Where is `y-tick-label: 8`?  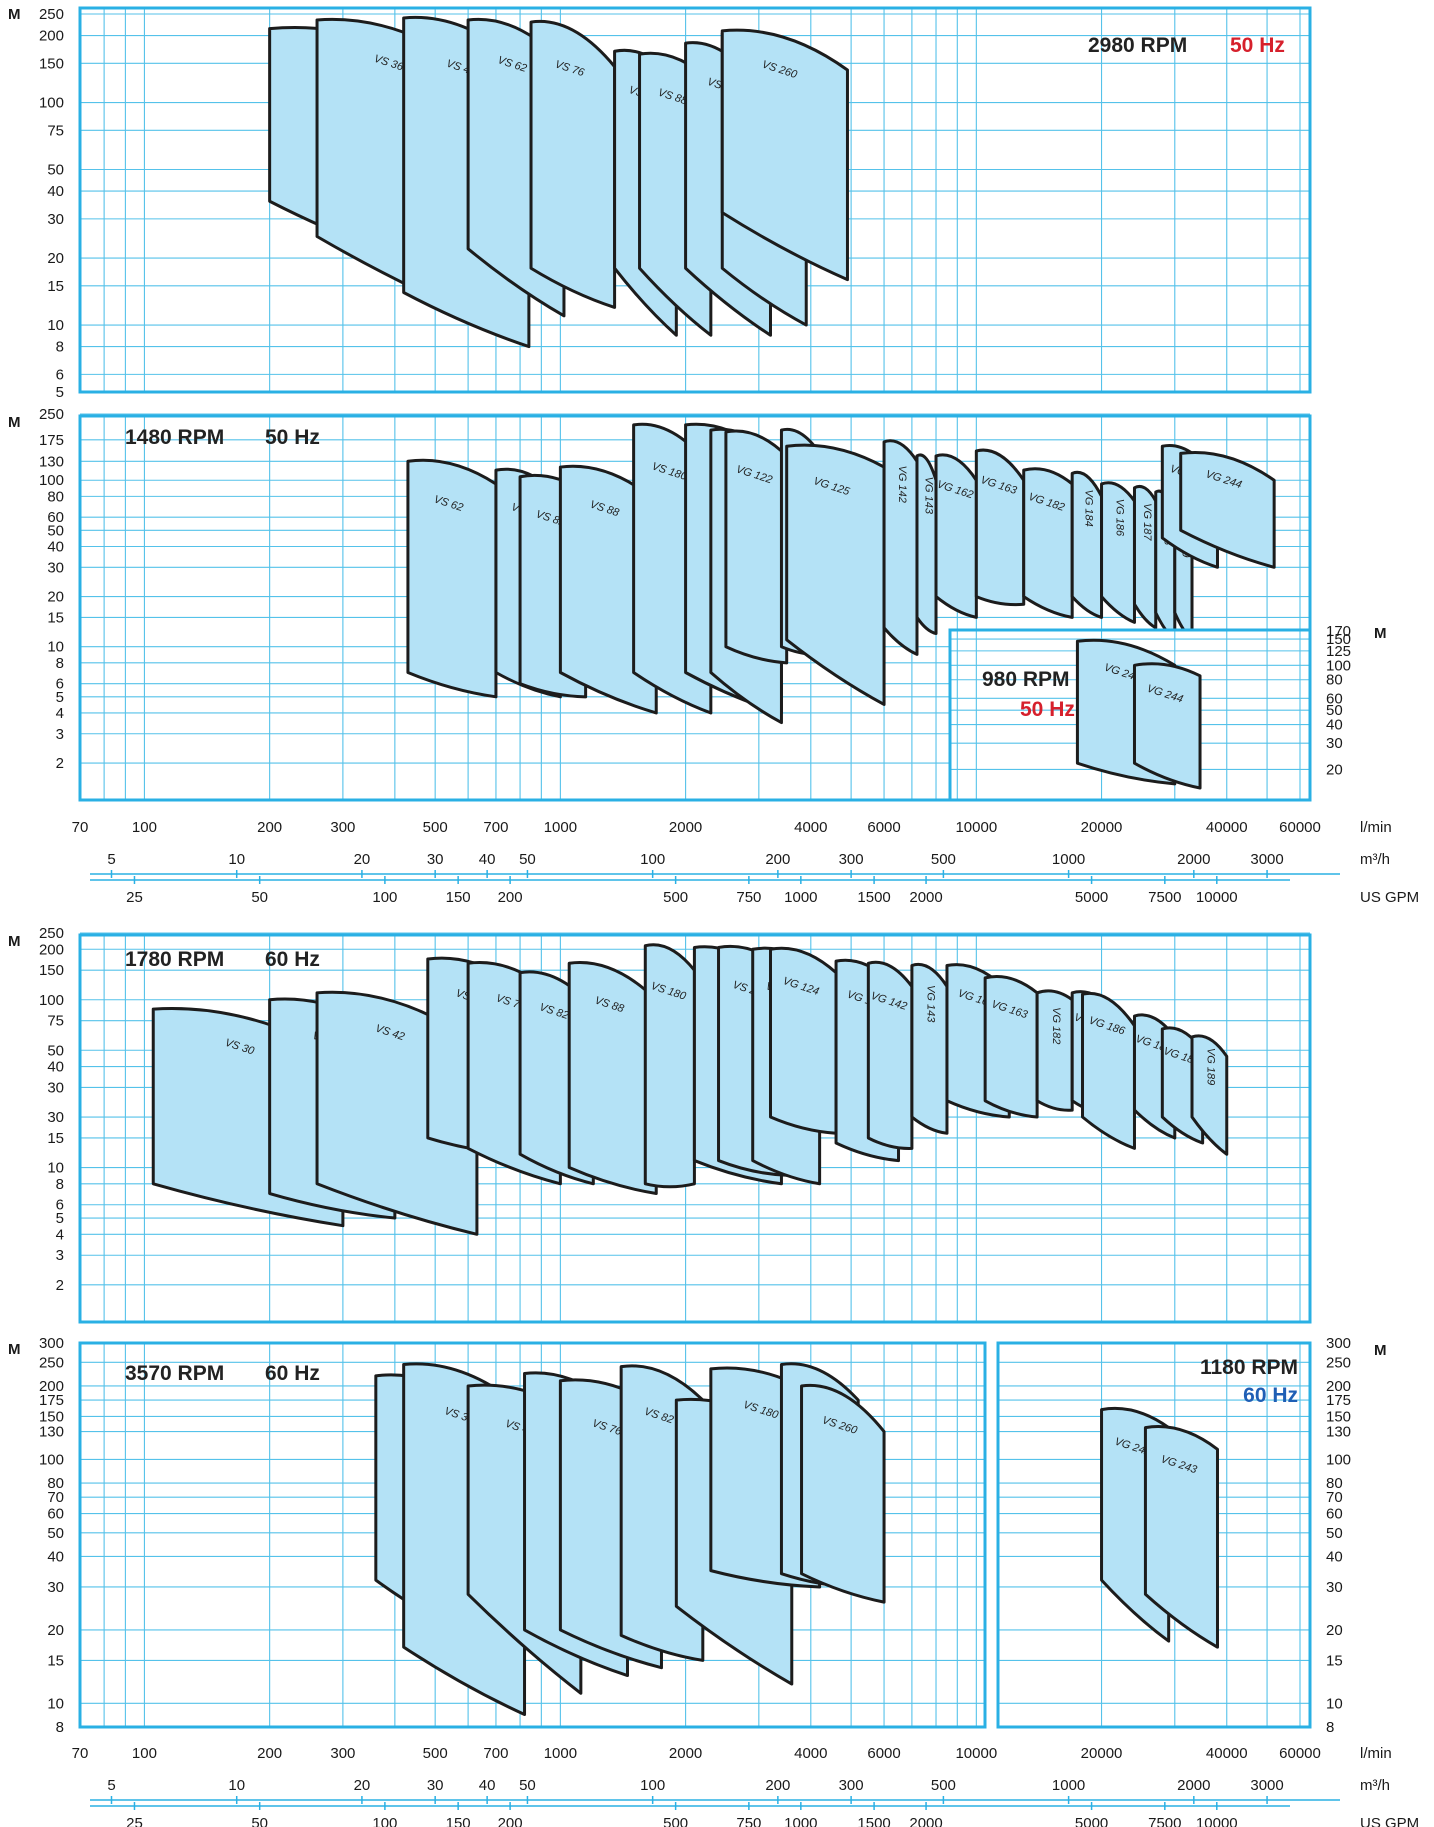 y-tick-label: 8 is located at coordinates (1330, 1727).